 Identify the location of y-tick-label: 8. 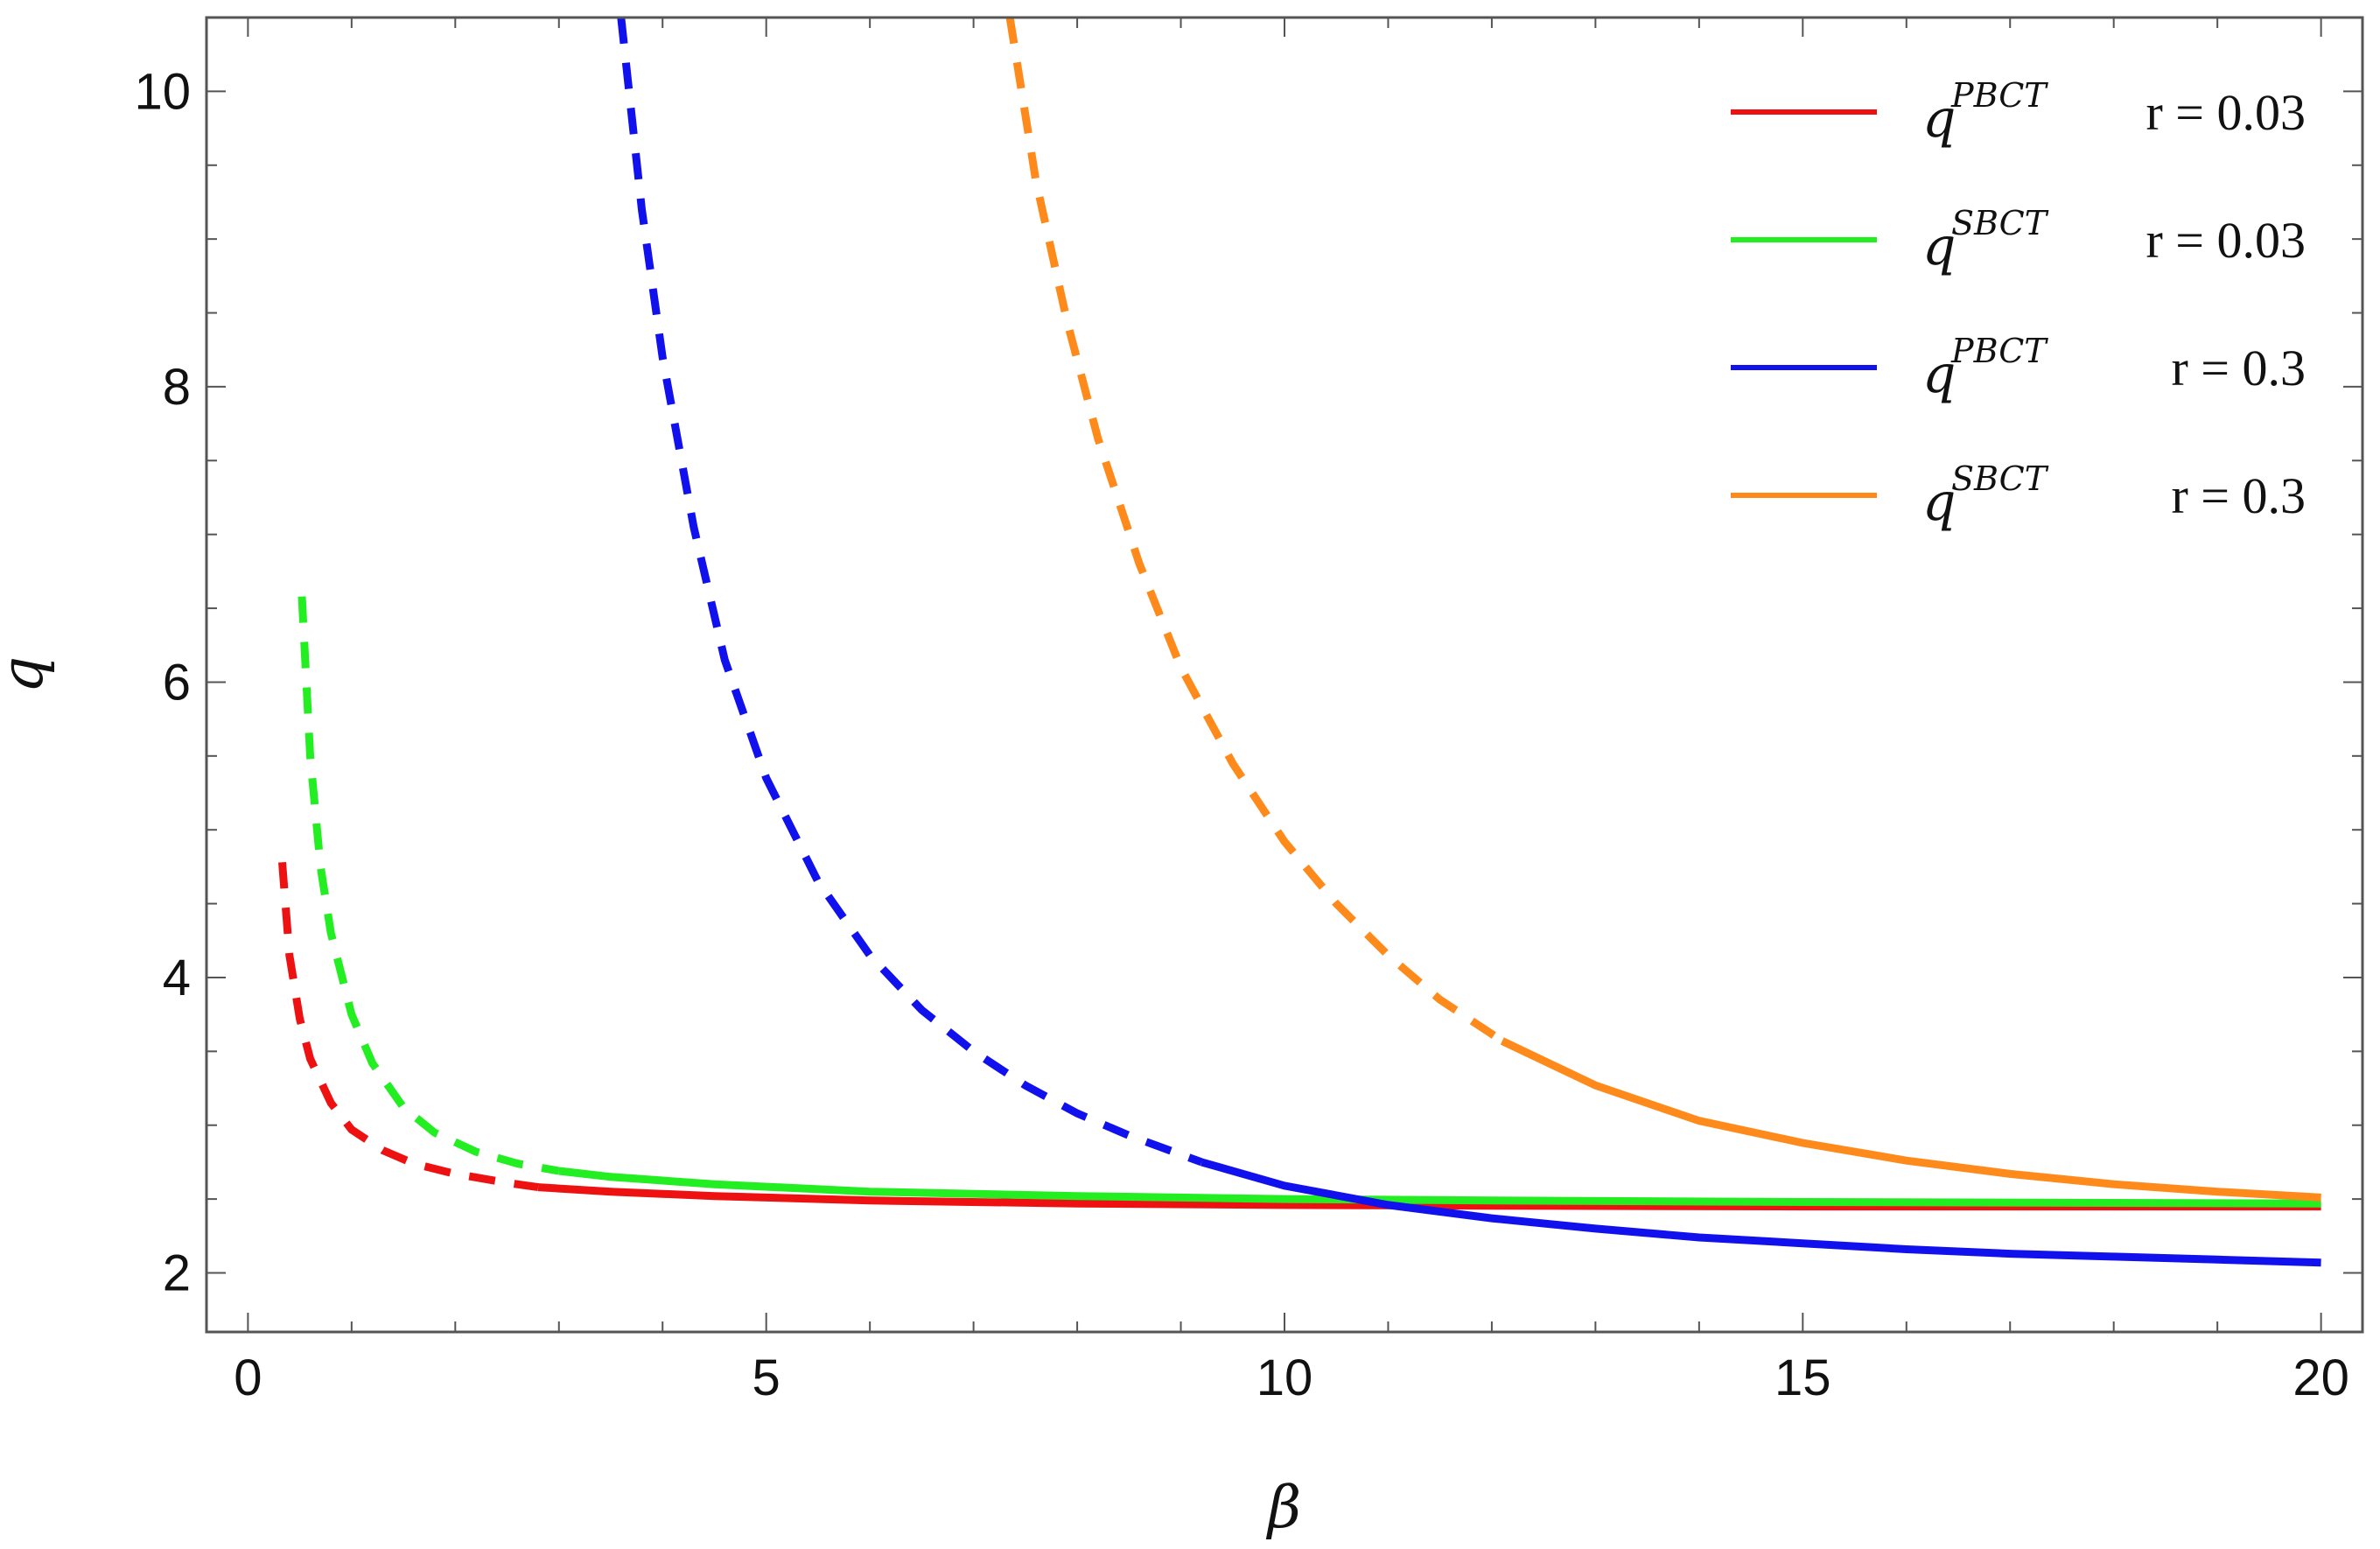
(177, 387).